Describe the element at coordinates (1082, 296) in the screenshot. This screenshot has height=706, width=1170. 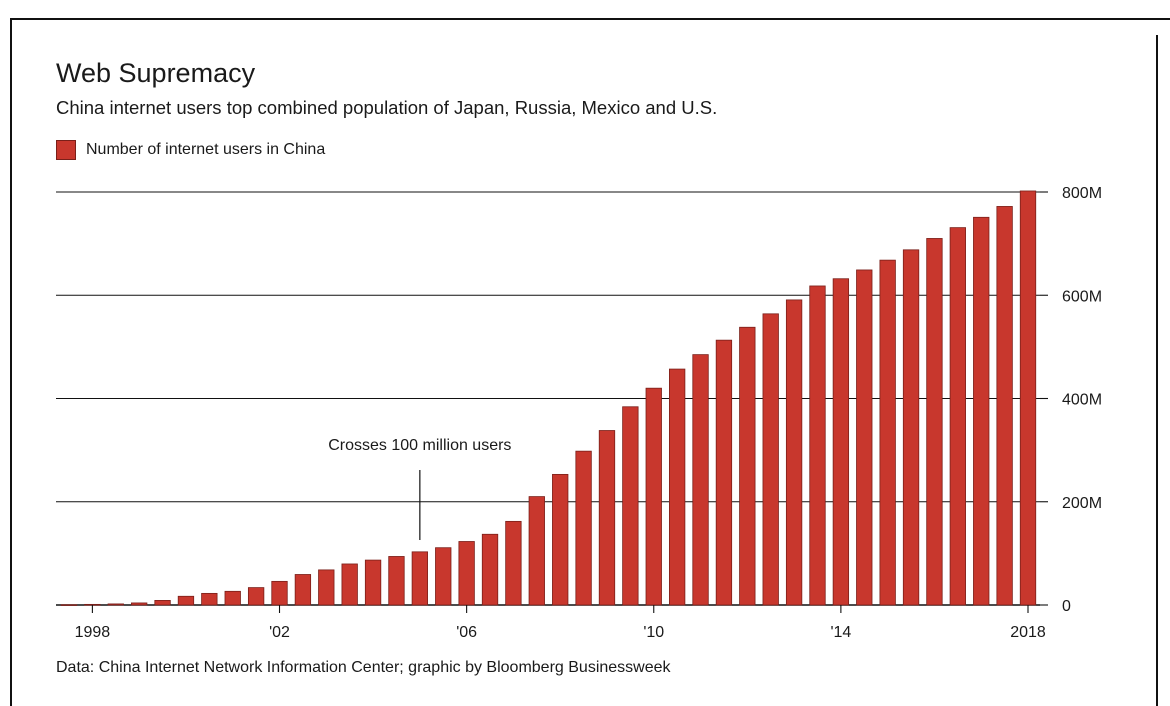
I see `y-tick-label-3: 600M` at that location.